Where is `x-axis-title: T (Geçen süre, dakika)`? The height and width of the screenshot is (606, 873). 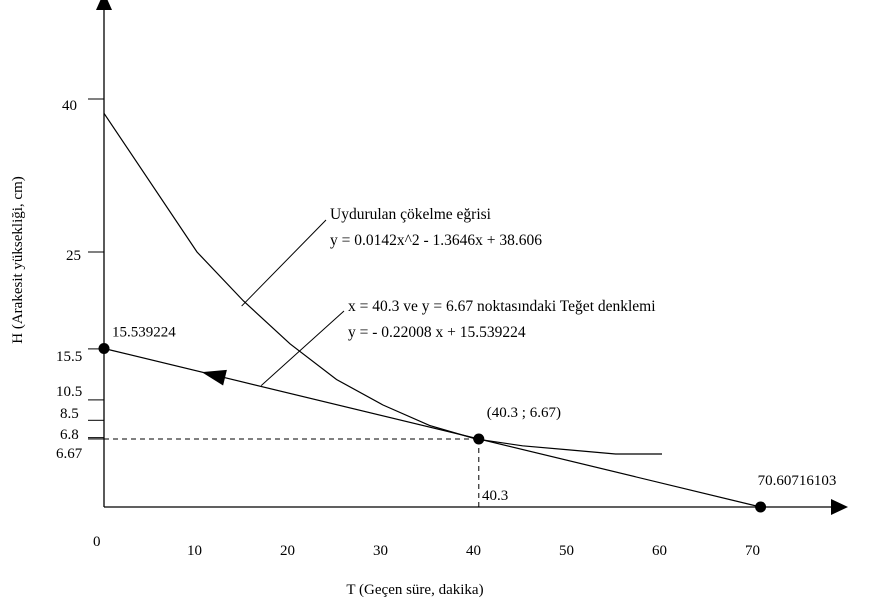
x-axis-title: T (Geçen süre, dakika) is located at coordinates (414, 590).